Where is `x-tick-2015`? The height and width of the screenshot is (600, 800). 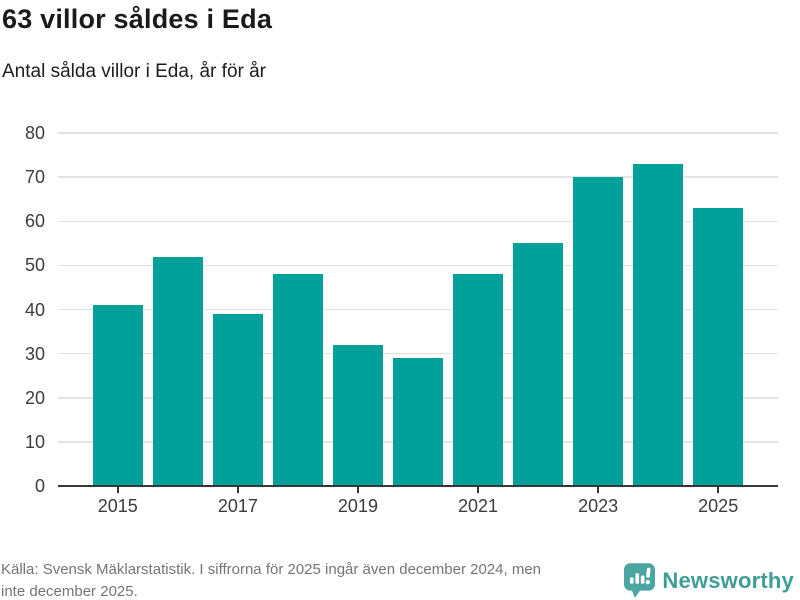 x-tick-2015 is located at coordinates (117, 489).